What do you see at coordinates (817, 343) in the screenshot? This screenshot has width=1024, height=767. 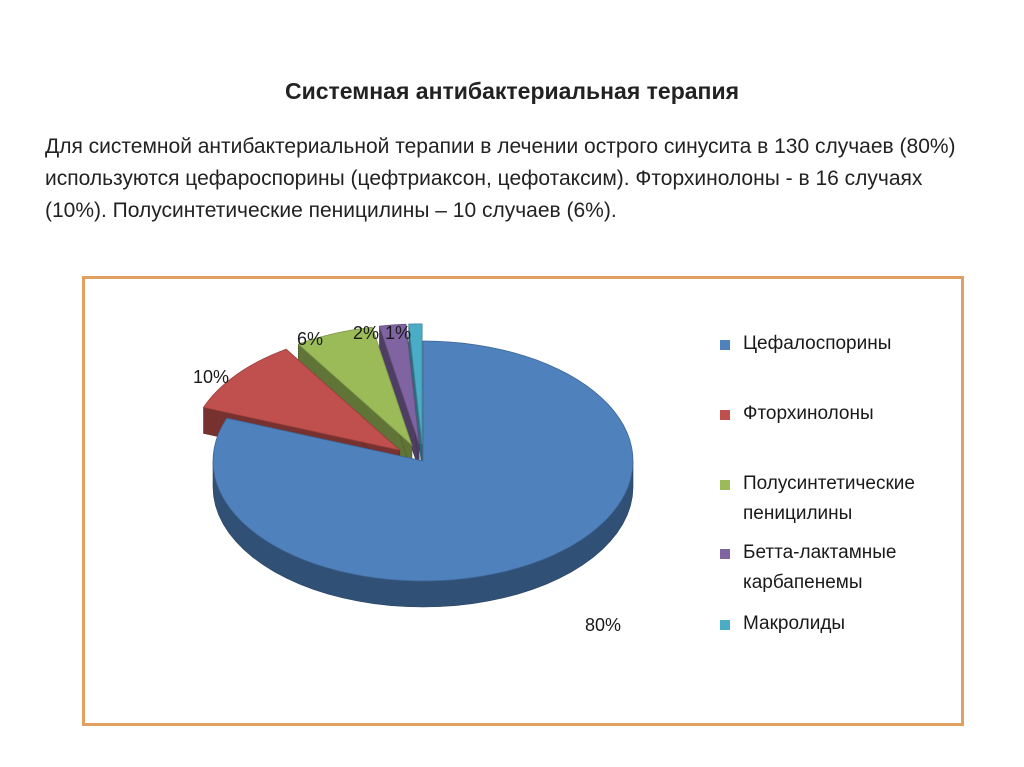 I see `legend-label: Цефалоспорины` at bounding box center [817, 343].